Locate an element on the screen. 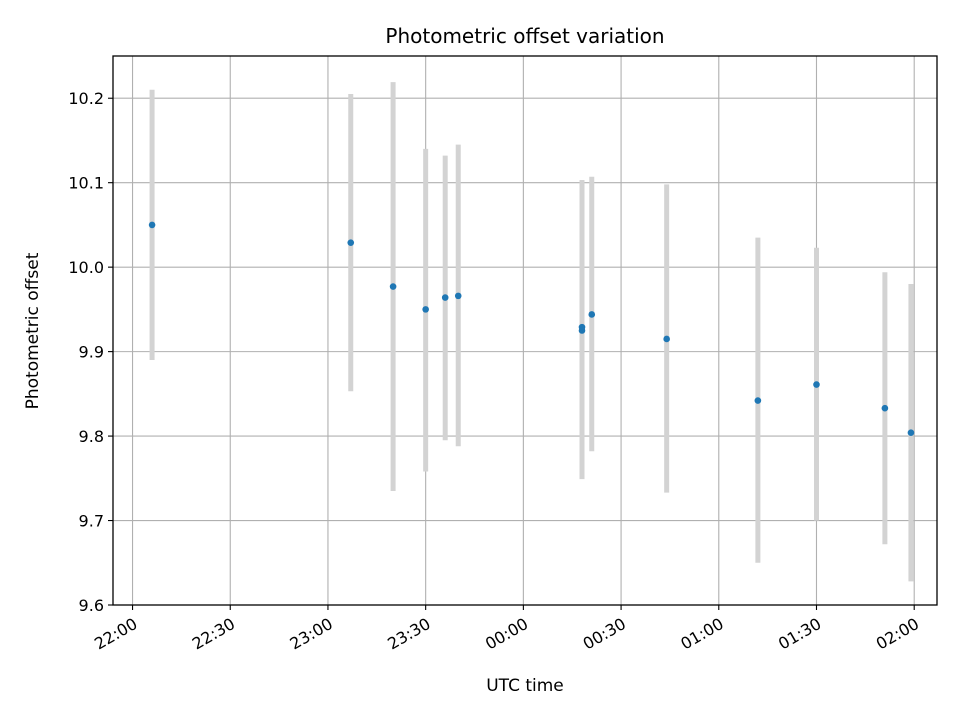 This screenshot has height=720, width=960. y-tick-label: 9.9 is located at coordinates (91, 352).